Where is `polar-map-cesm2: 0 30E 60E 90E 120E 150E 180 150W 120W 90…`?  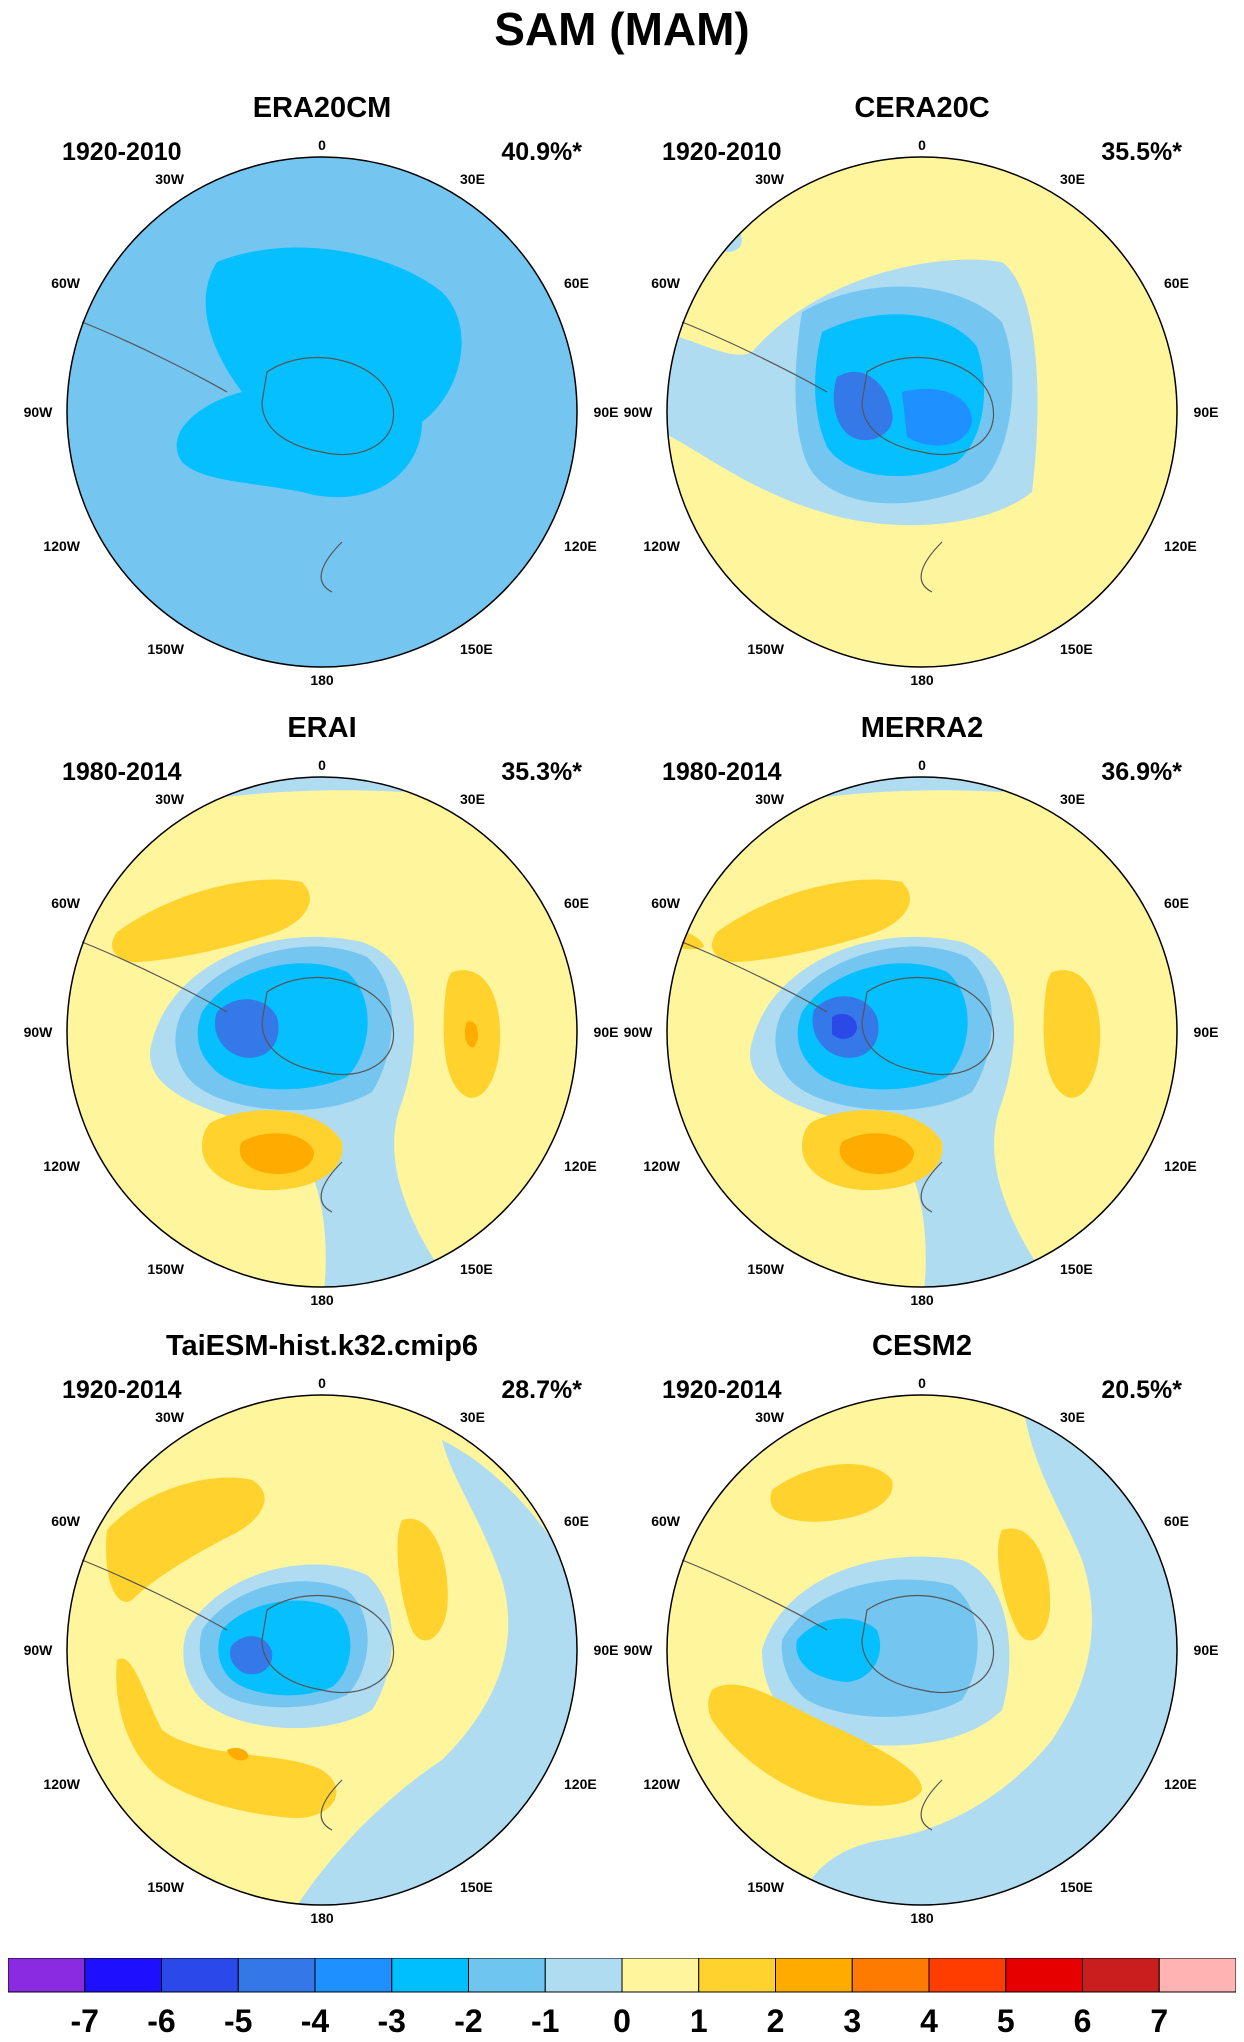 polar-map-cesm2: 0 30E 60E 90E 120E 150E 180 150W 120W 90… is located at coordinates (921, 1650).